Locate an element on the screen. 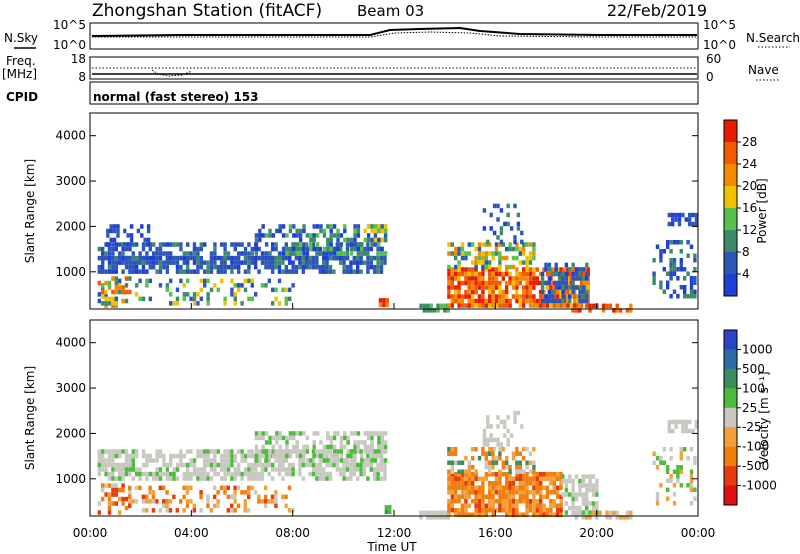  xtick-label: 00:00 is located at coordinates (698, 533).